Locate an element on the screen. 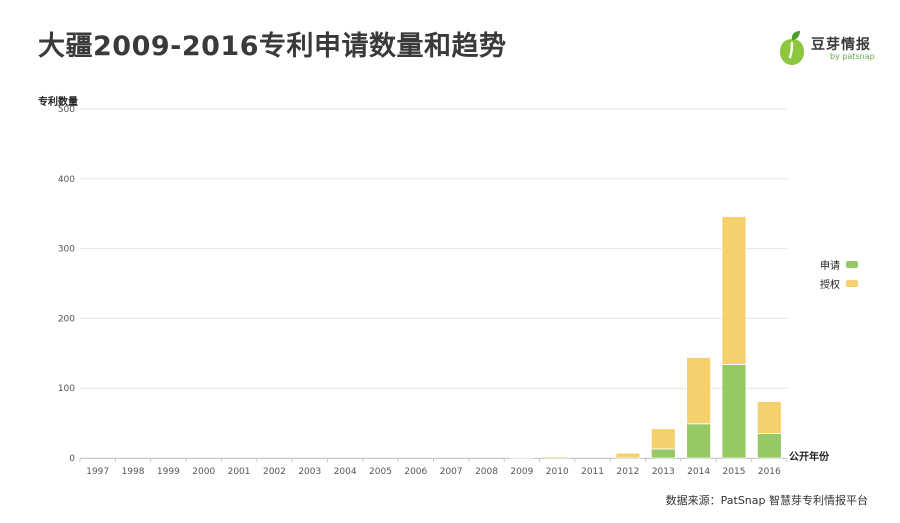 This screenshot has height=523, width=900. legend-item-apply: 申请 is located at coordinates (839, 264).